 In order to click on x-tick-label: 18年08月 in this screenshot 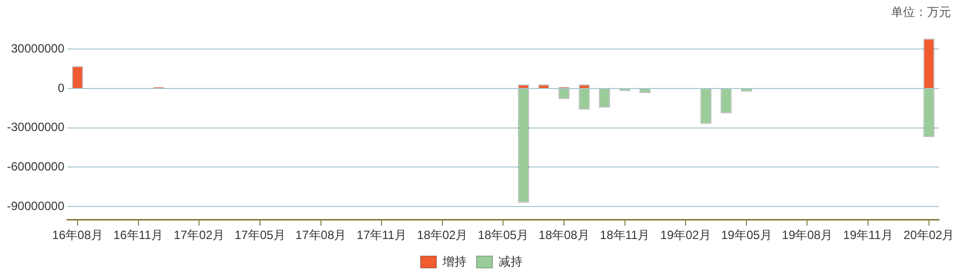, I will do `click(564, 235)`.